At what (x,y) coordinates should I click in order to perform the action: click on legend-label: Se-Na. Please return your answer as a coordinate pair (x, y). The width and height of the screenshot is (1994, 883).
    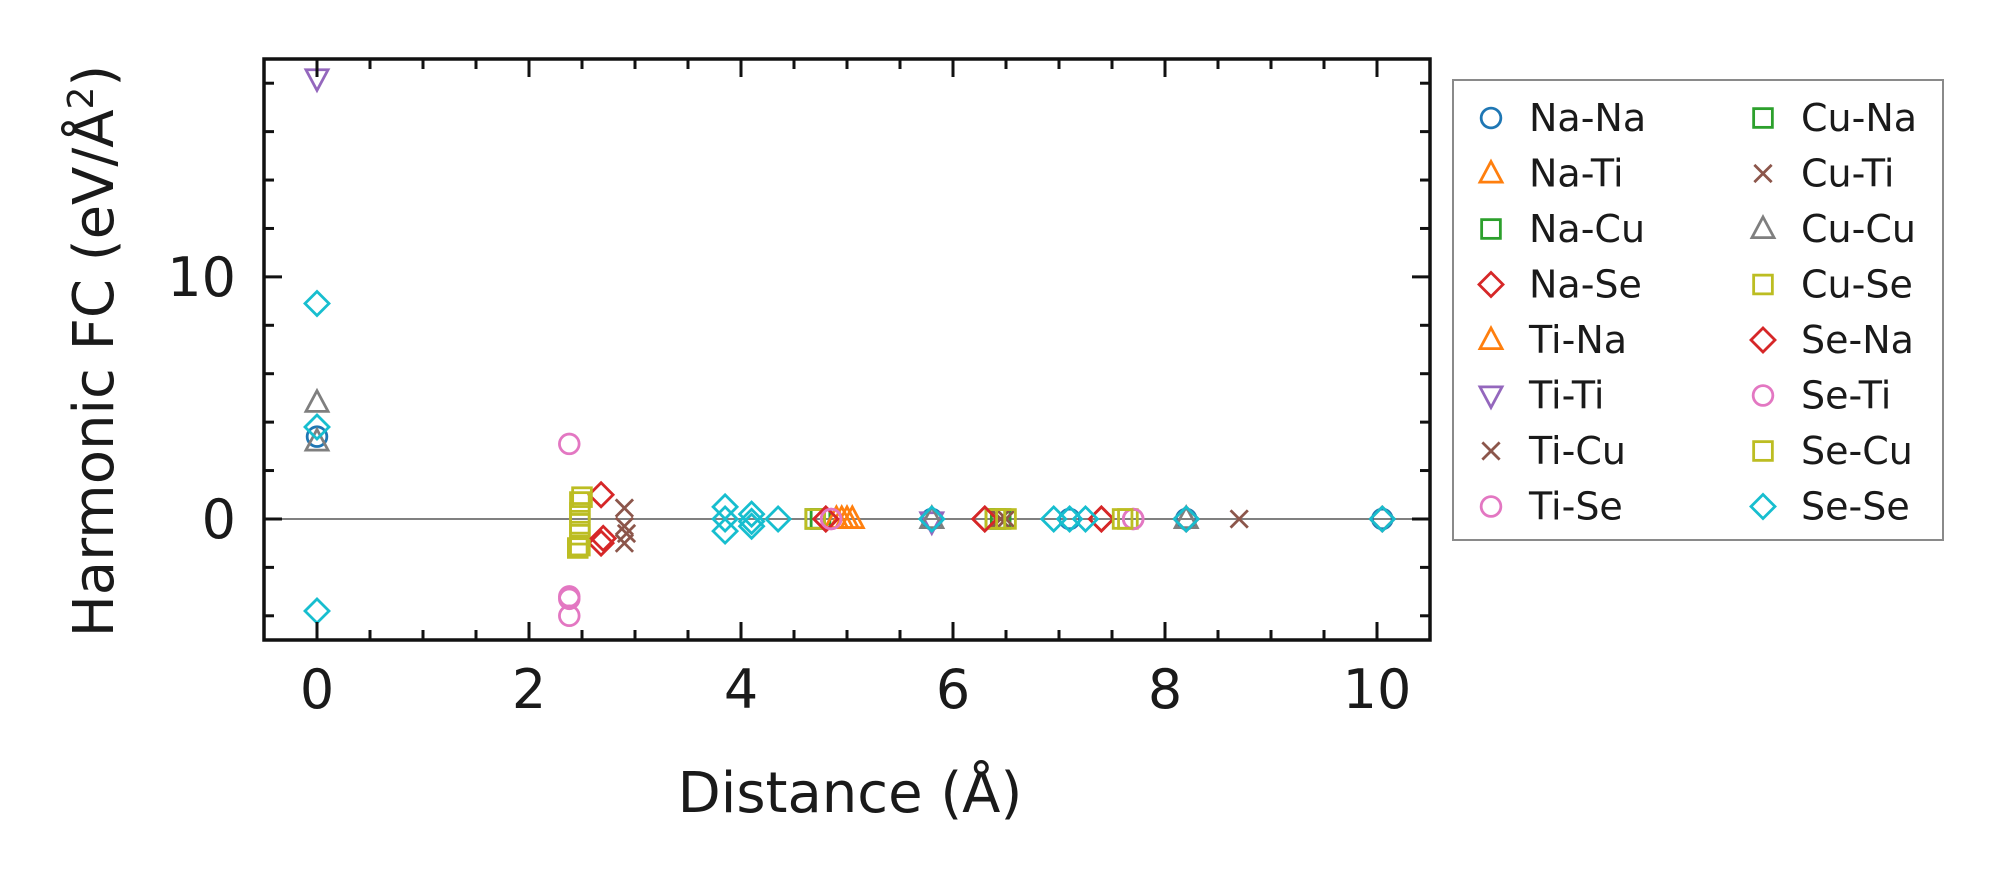
    Looking at the image, I should click on (1857, 340).